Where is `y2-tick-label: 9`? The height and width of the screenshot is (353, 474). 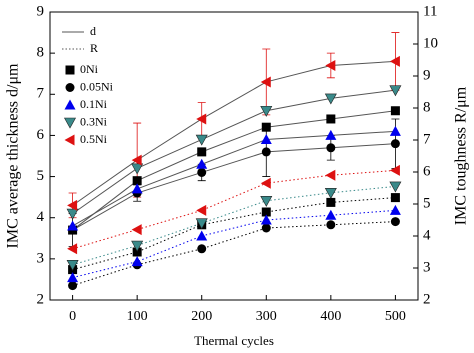
y2-tick-label: 9 is located at coordinates (427, 75).